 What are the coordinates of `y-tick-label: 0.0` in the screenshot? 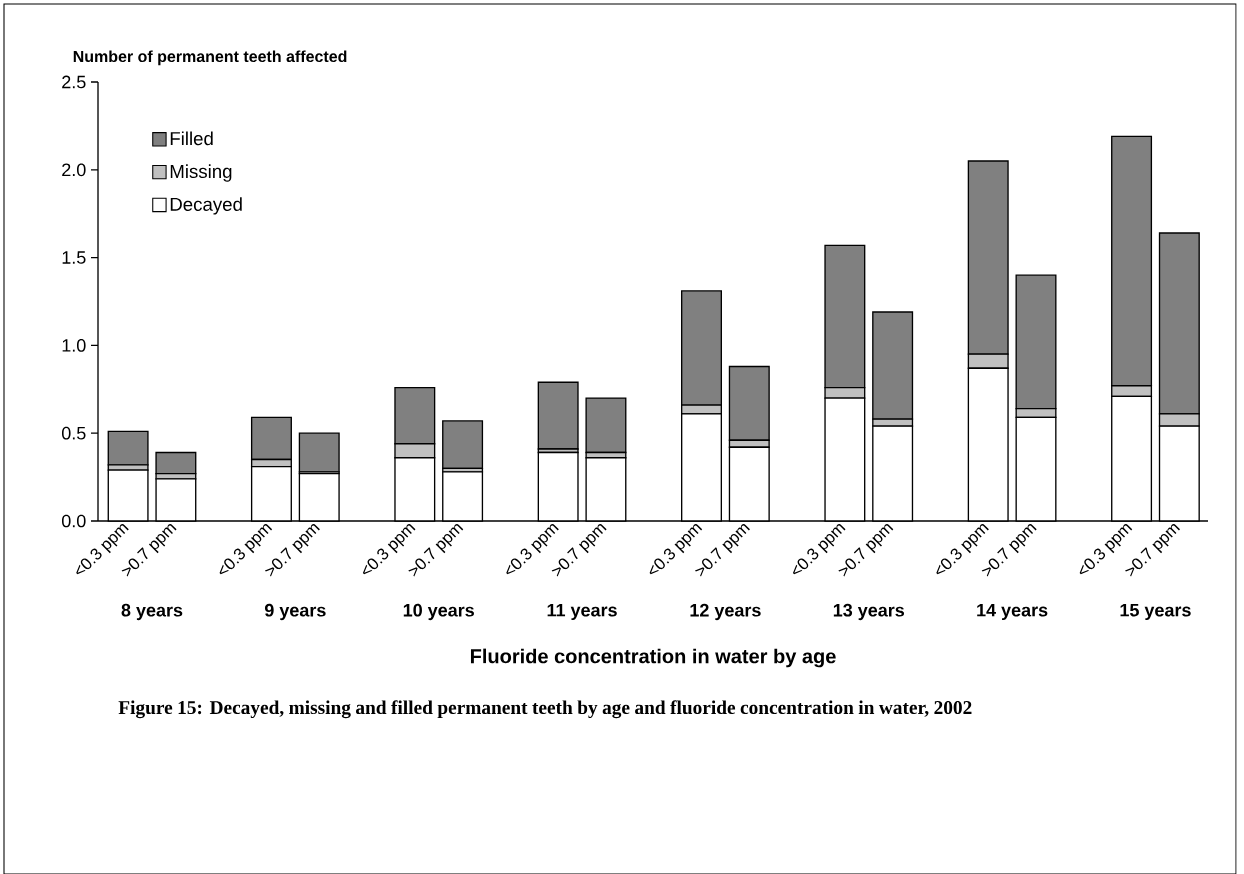 It's located at (73, 521).